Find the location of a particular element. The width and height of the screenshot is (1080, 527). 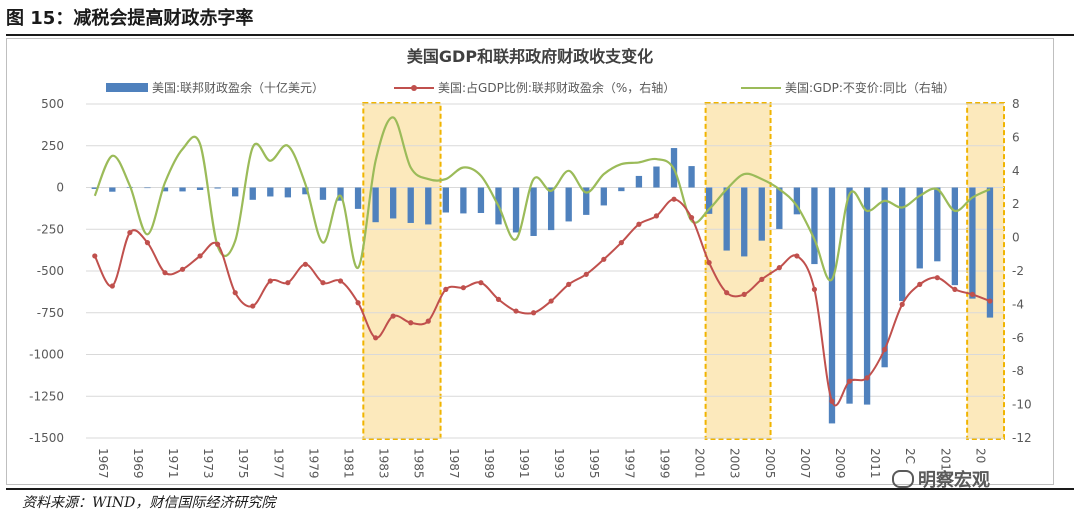

legend-label-gdp: 美国:GDP:不变价:同比（右轴） is located at coordinates (870, 87).